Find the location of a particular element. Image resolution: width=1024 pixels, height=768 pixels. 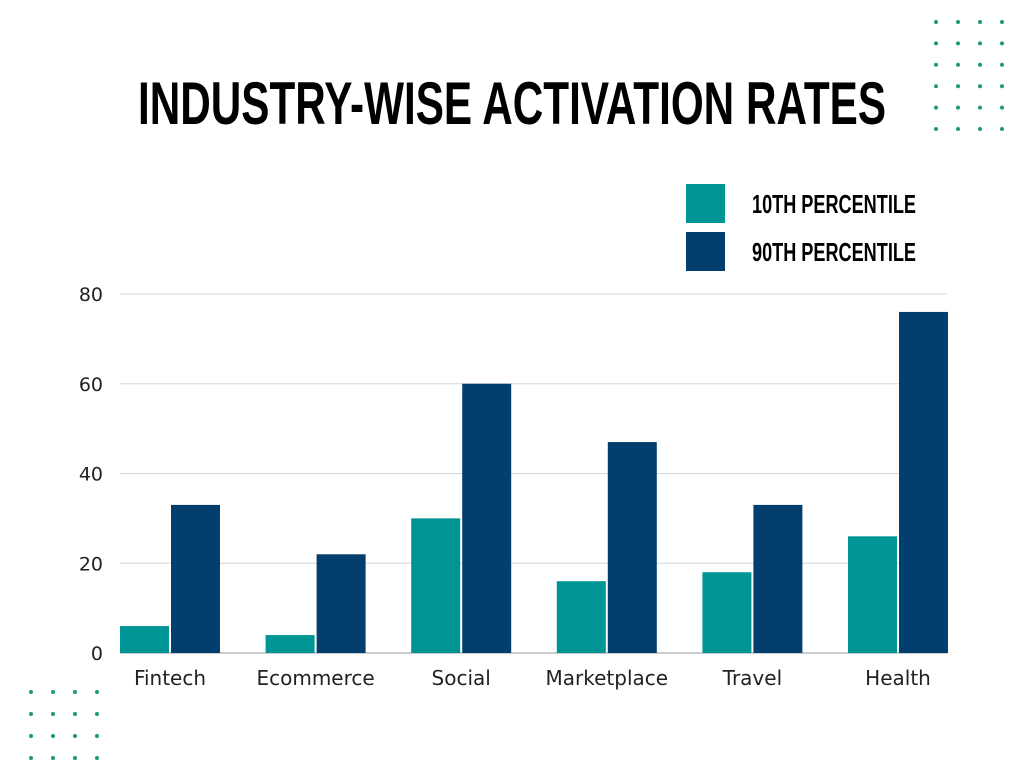

y-axis: 0 20 40 60 80 is located at coordinates (91, 474).